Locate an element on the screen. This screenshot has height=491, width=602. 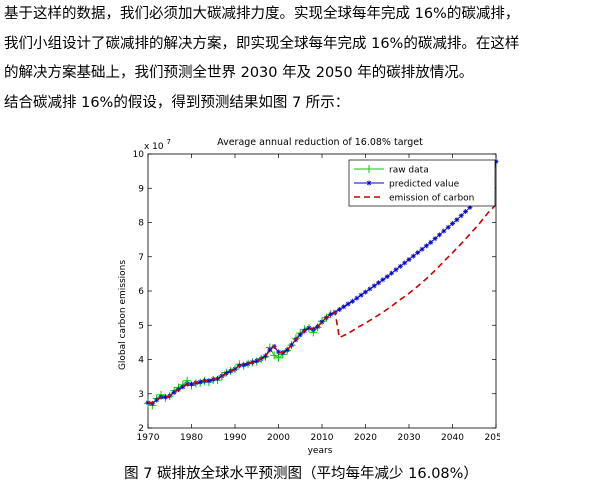
x-tick-label: 2030 is located at coordinates (409, 438).